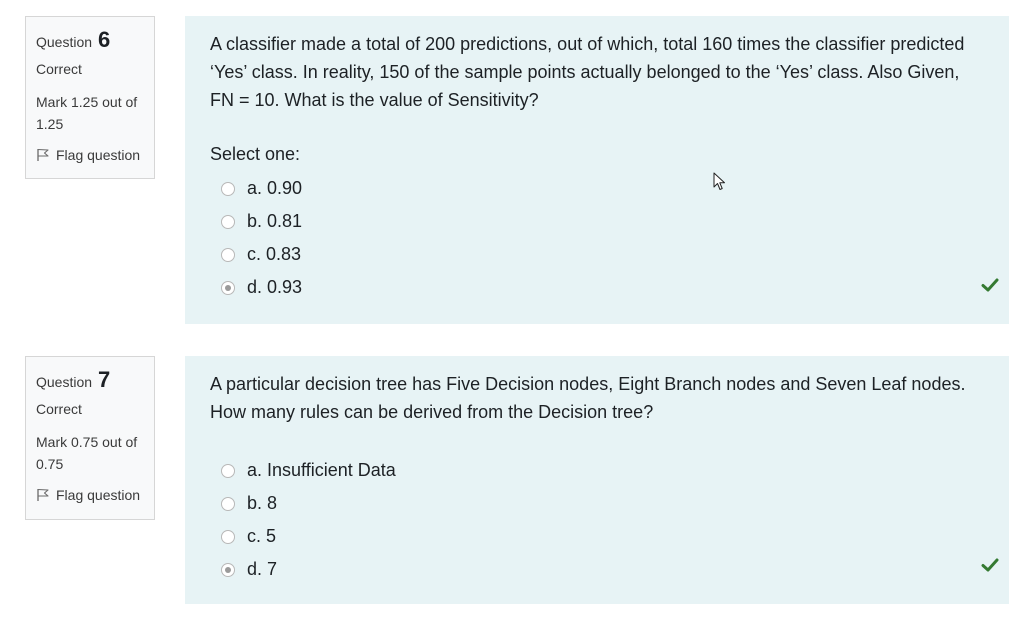 The width and height of the screenshot is (1035, 621). I want to click on answer-label: b. 8, so click(262, 503).